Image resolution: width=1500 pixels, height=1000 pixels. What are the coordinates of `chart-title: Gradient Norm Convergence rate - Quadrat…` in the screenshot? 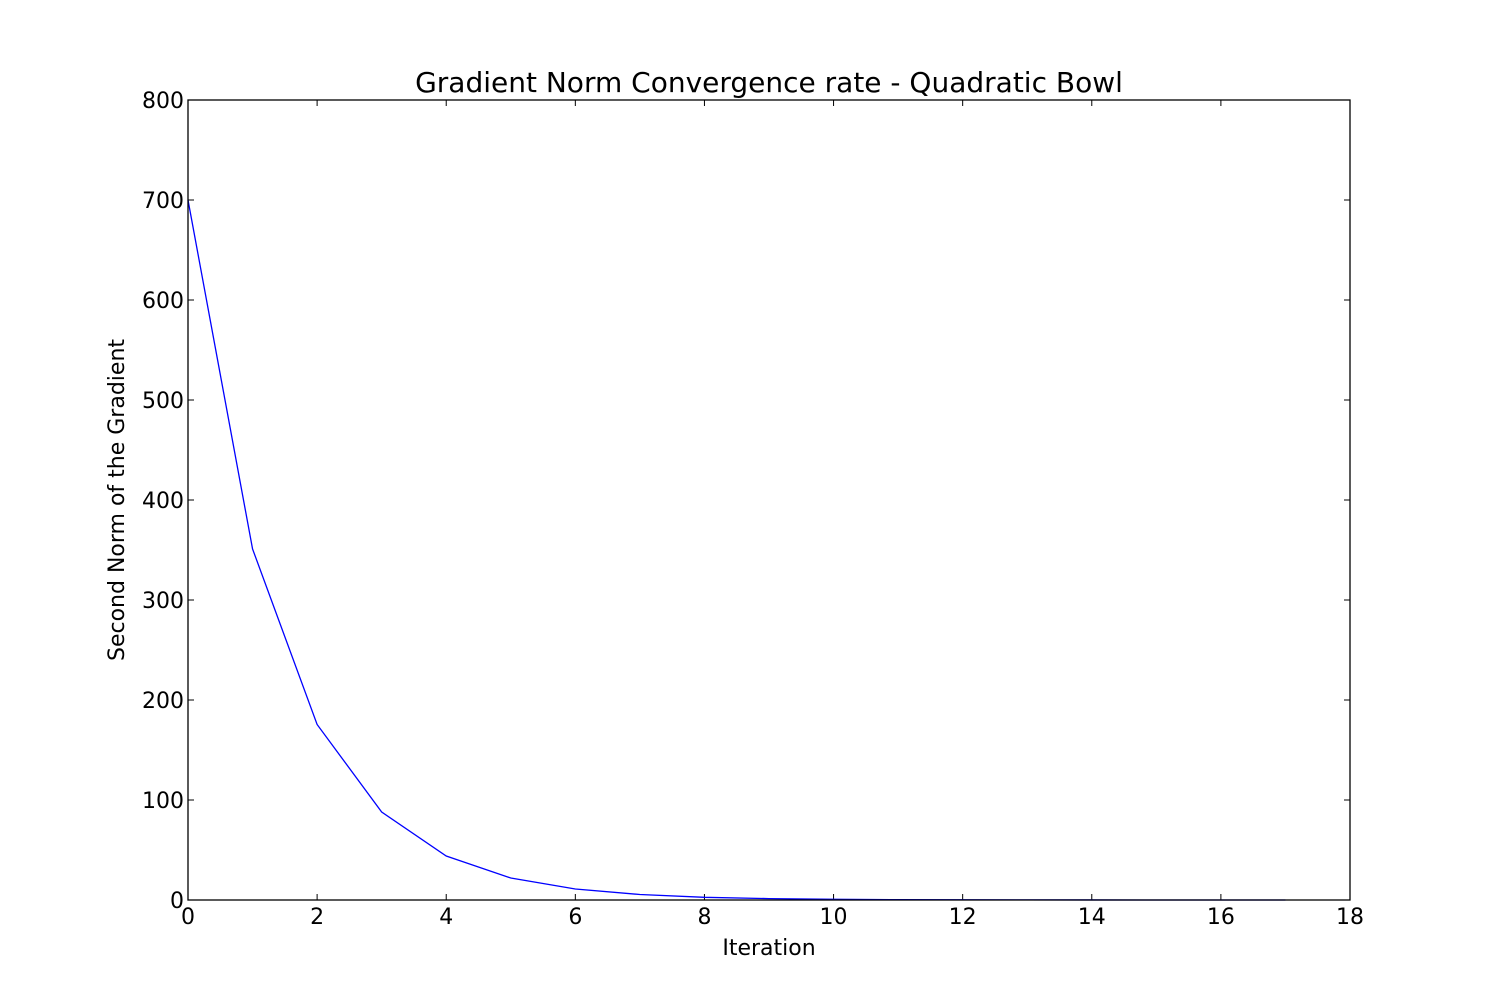 It's located at (769, 82).